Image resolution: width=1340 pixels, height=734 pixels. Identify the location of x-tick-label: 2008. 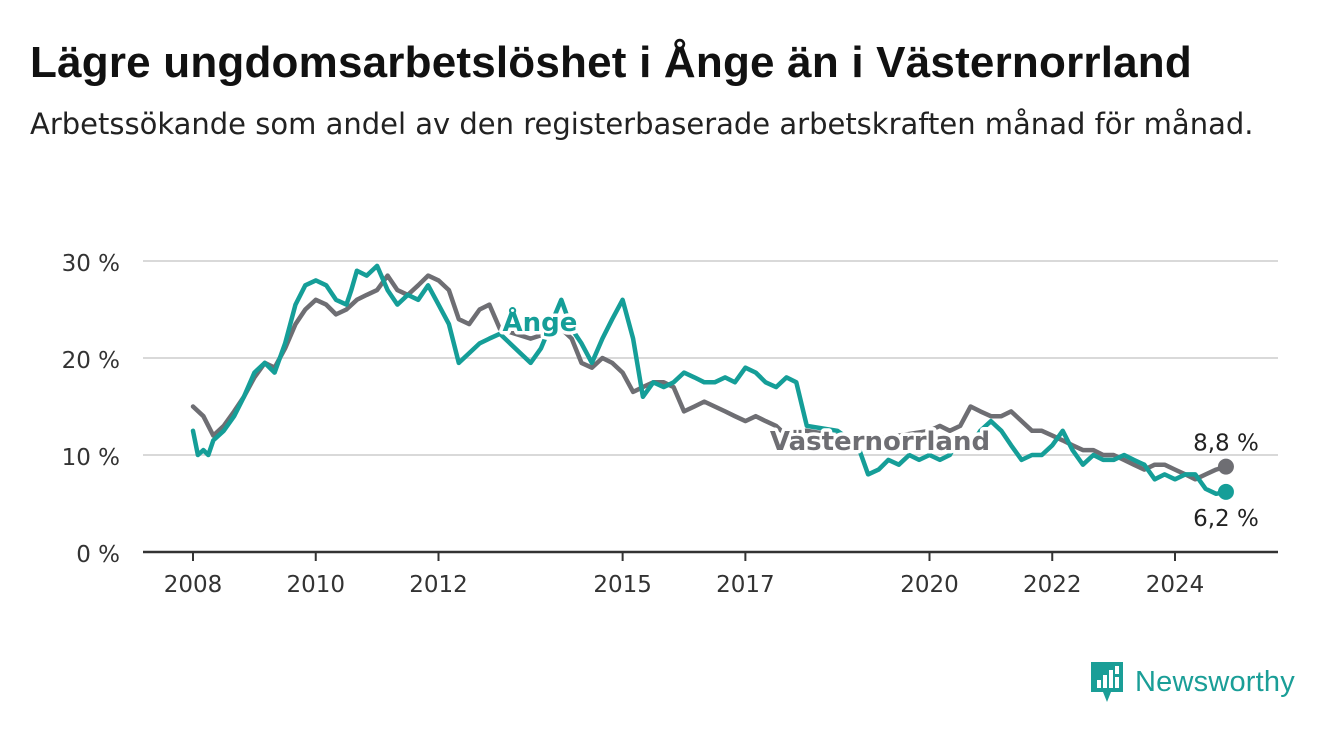
(193, 585).